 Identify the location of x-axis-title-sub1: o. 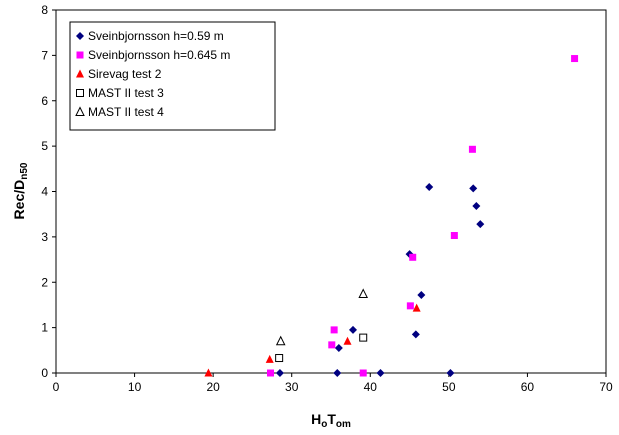
(324, 424).